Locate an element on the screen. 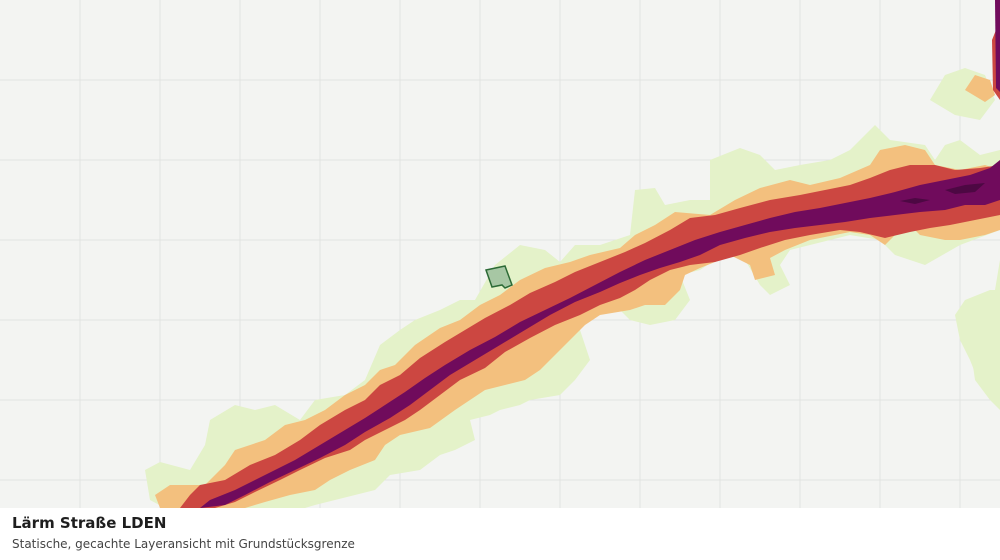 The image size is (1000, 560). noise-band-highest is located at coordinates (965, 188).